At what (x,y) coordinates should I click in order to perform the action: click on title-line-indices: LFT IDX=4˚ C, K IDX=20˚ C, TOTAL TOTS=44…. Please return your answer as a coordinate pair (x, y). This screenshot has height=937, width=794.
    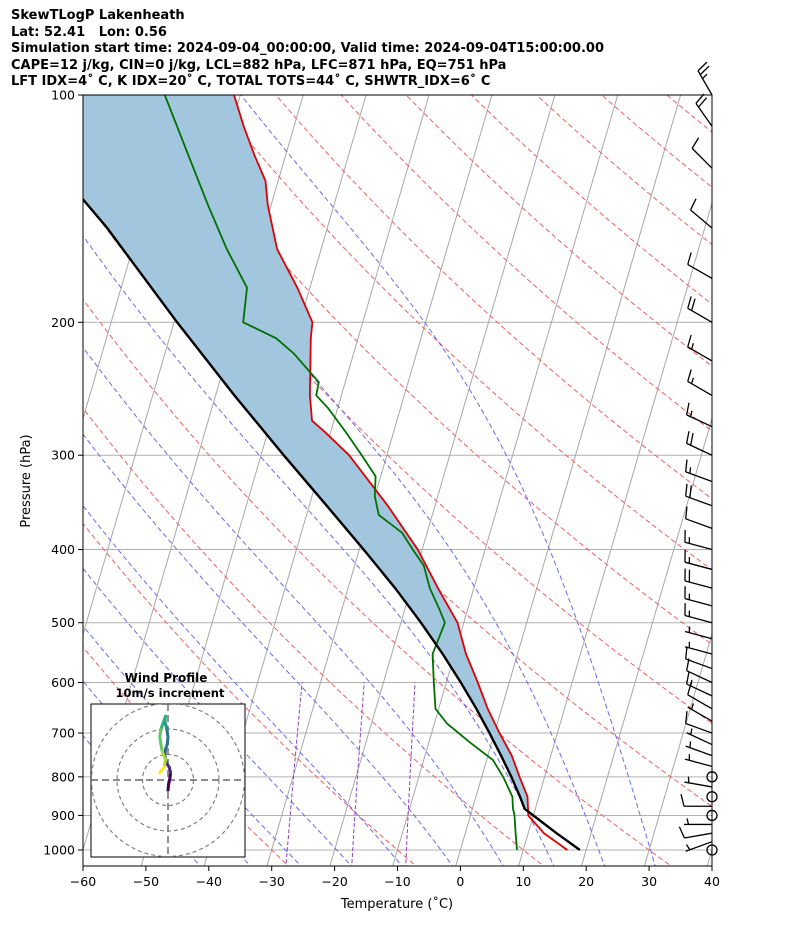
    Looking at the image, I should click on (251, 81).